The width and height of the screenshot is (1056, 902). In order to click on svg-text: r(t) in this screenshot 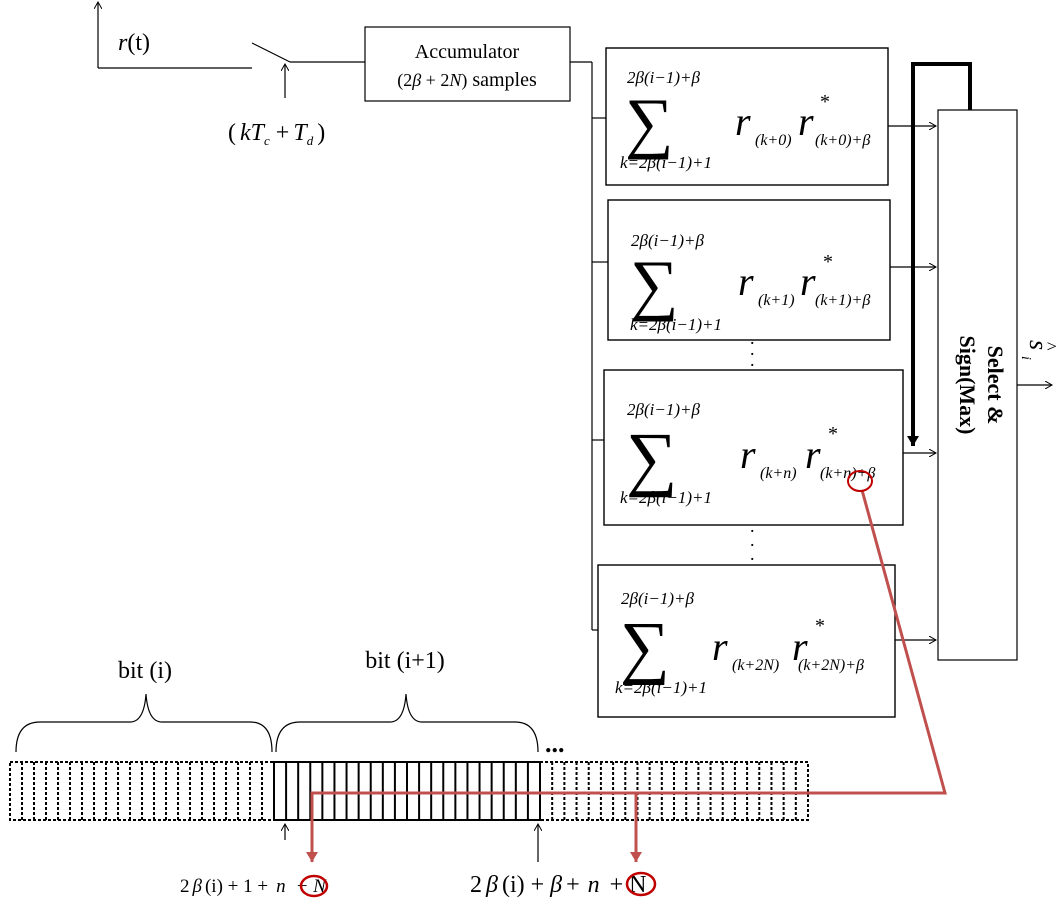, I will do `click(134, 43)`.